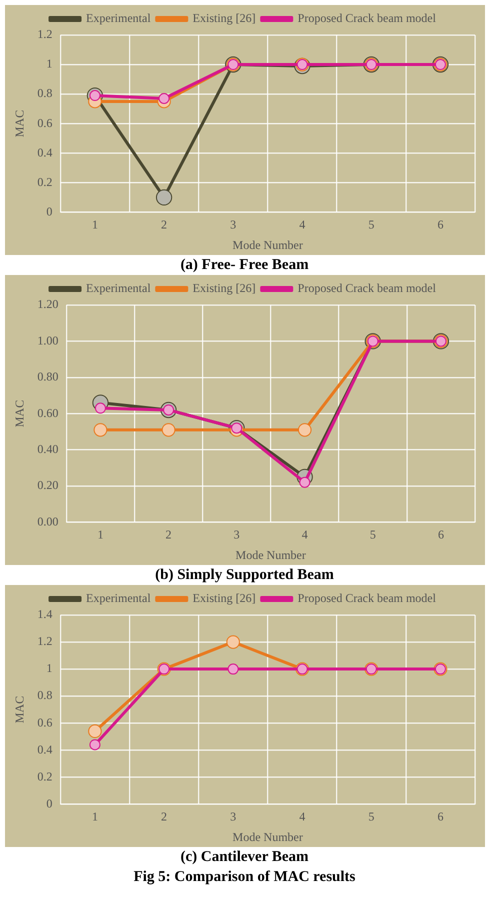  Describe the element at coordinates (47, 377) in the screenshot. I see `y-tick-label: 0.80` at that location.